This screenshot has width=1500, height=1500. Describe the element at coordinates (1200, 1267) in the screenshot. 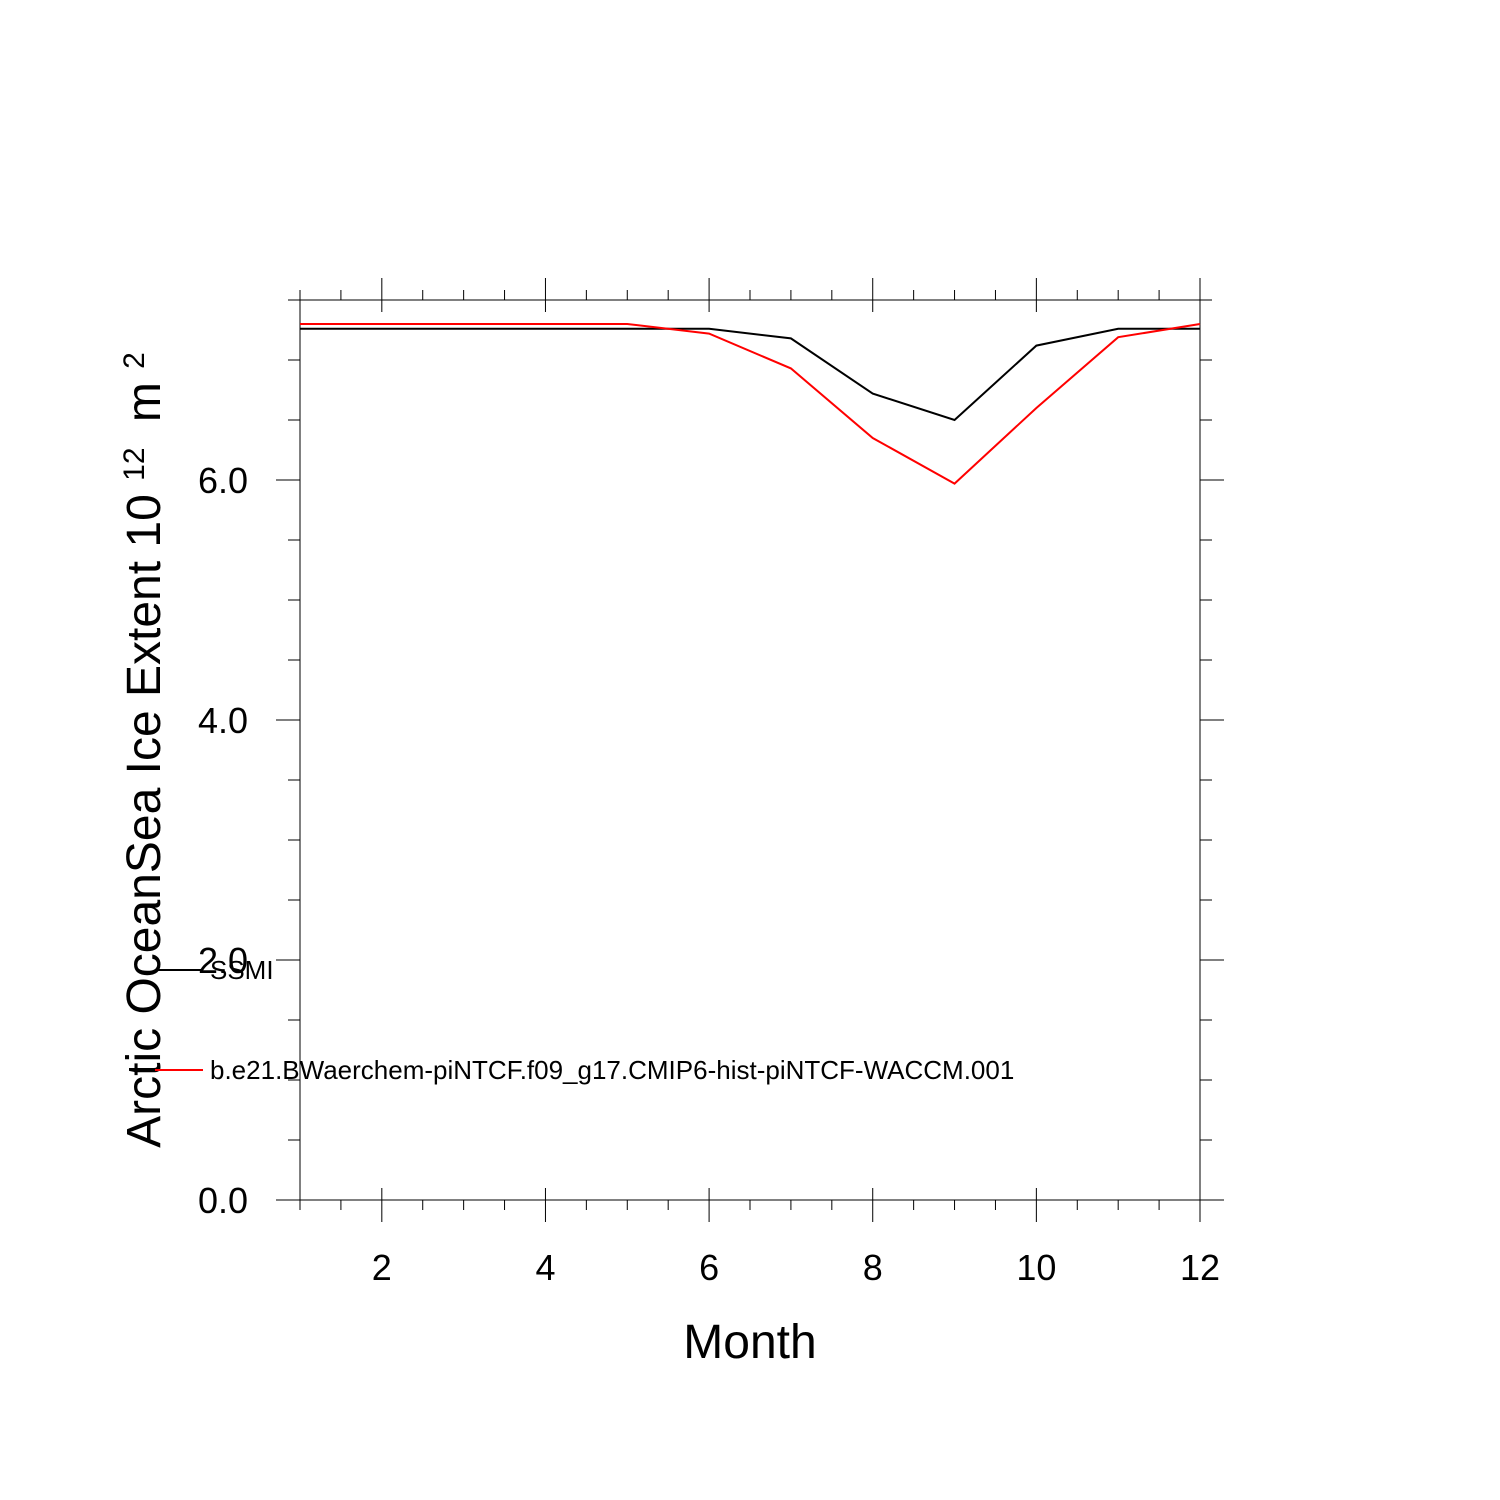

I see `x-tick-label: 12` at that location.